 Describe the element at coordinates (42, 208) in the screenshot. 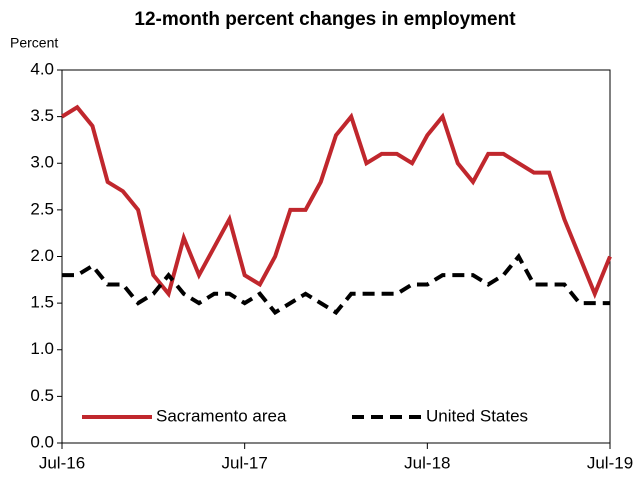

I see `y-tick-label: 2.5` at that location.